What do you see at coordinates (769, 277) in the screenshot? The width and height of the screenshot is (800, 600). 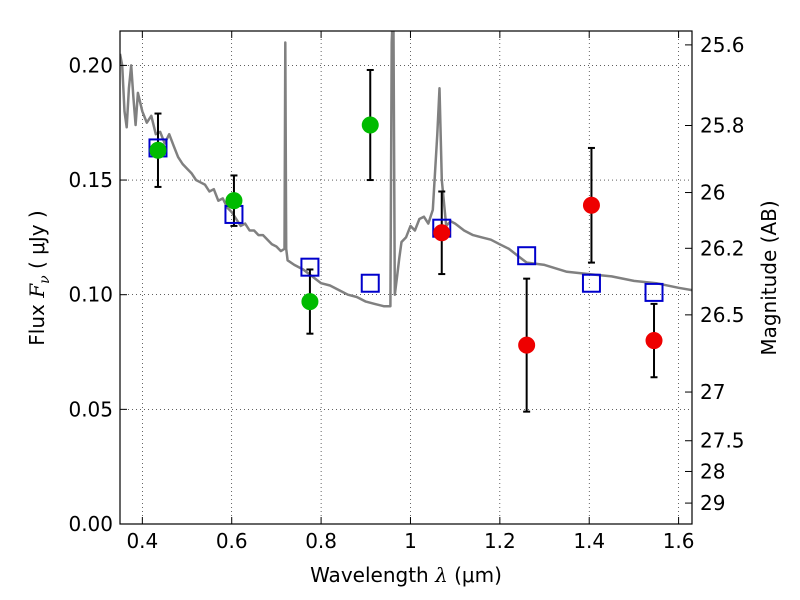 I see `right-axis-label: Magnitude (AB)` at bounding box center [769, 277].